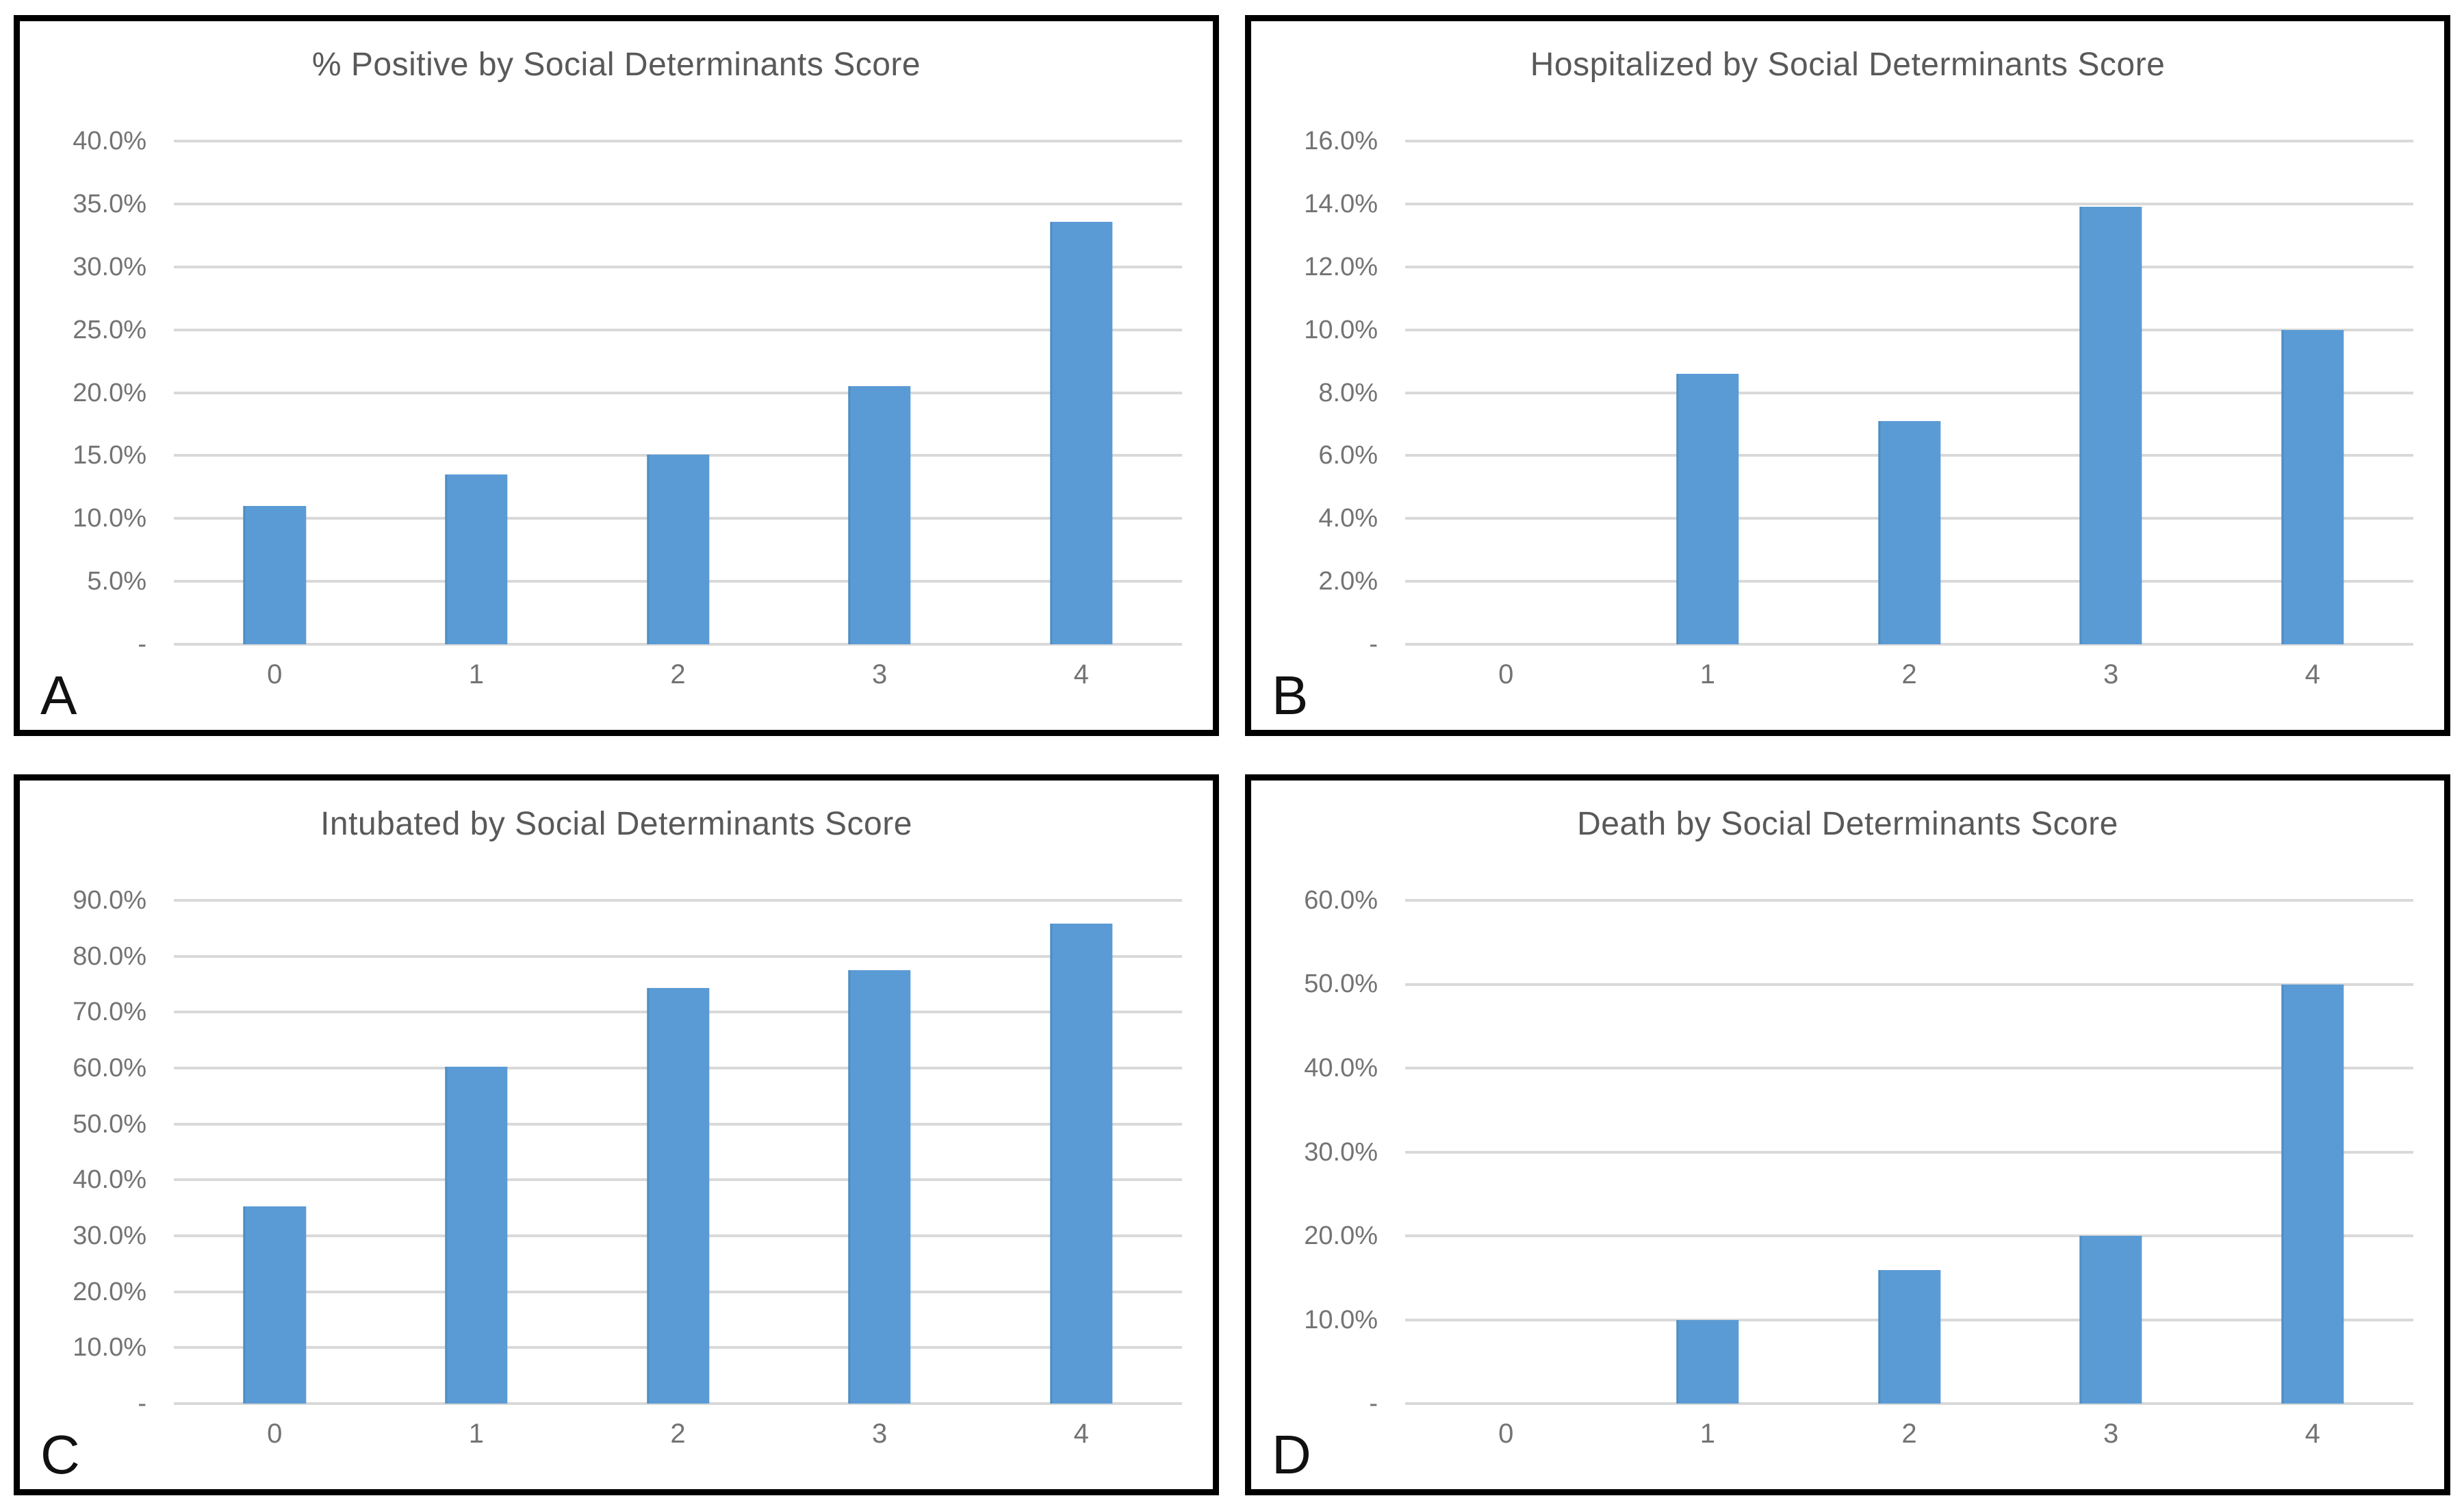  I want to click on y-tick-label: 15.0%, so click(109, 455).